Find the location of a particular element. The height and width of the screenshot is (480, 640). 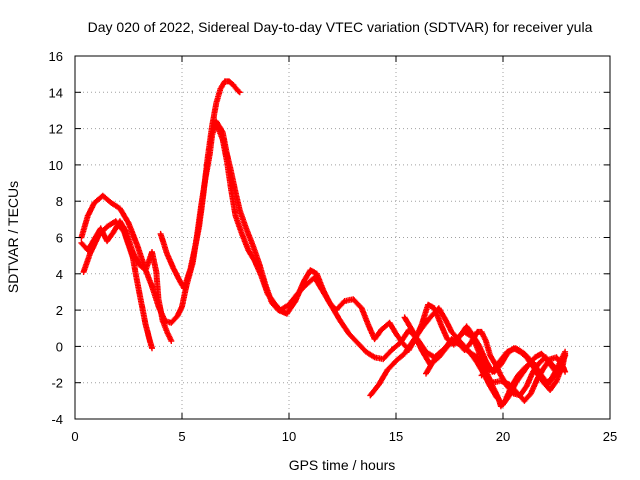

x-tick-label-5: 25 is located at coordinates (610, 436).